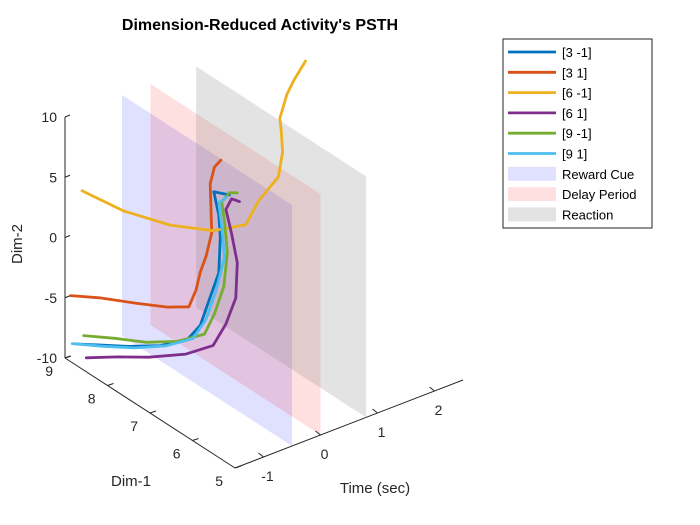  I want to click on dim2-axis-label: Dim-2, so click(17, 244).